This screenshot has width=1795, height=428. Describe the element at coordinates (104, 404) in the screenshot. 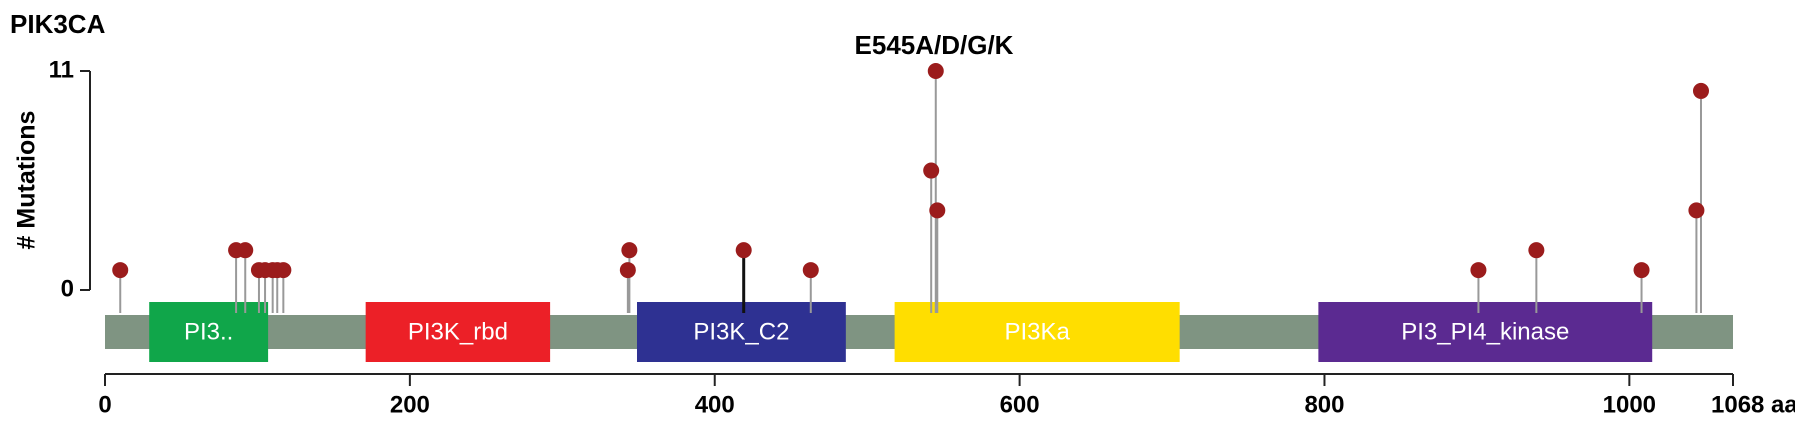

I see `x-tick-label: 0` at that location.